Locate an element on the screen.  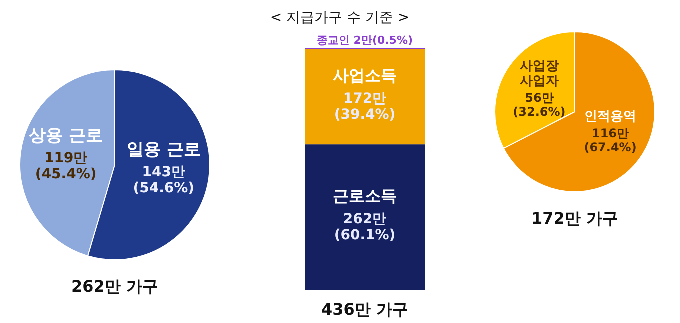
value-label: 116만 (67.4%) is located at coordinates (610, 140).